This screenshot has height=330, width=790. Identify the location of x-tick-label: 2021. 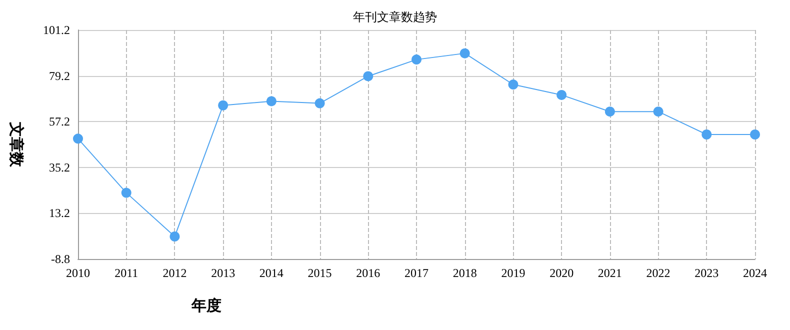
(610, 273).